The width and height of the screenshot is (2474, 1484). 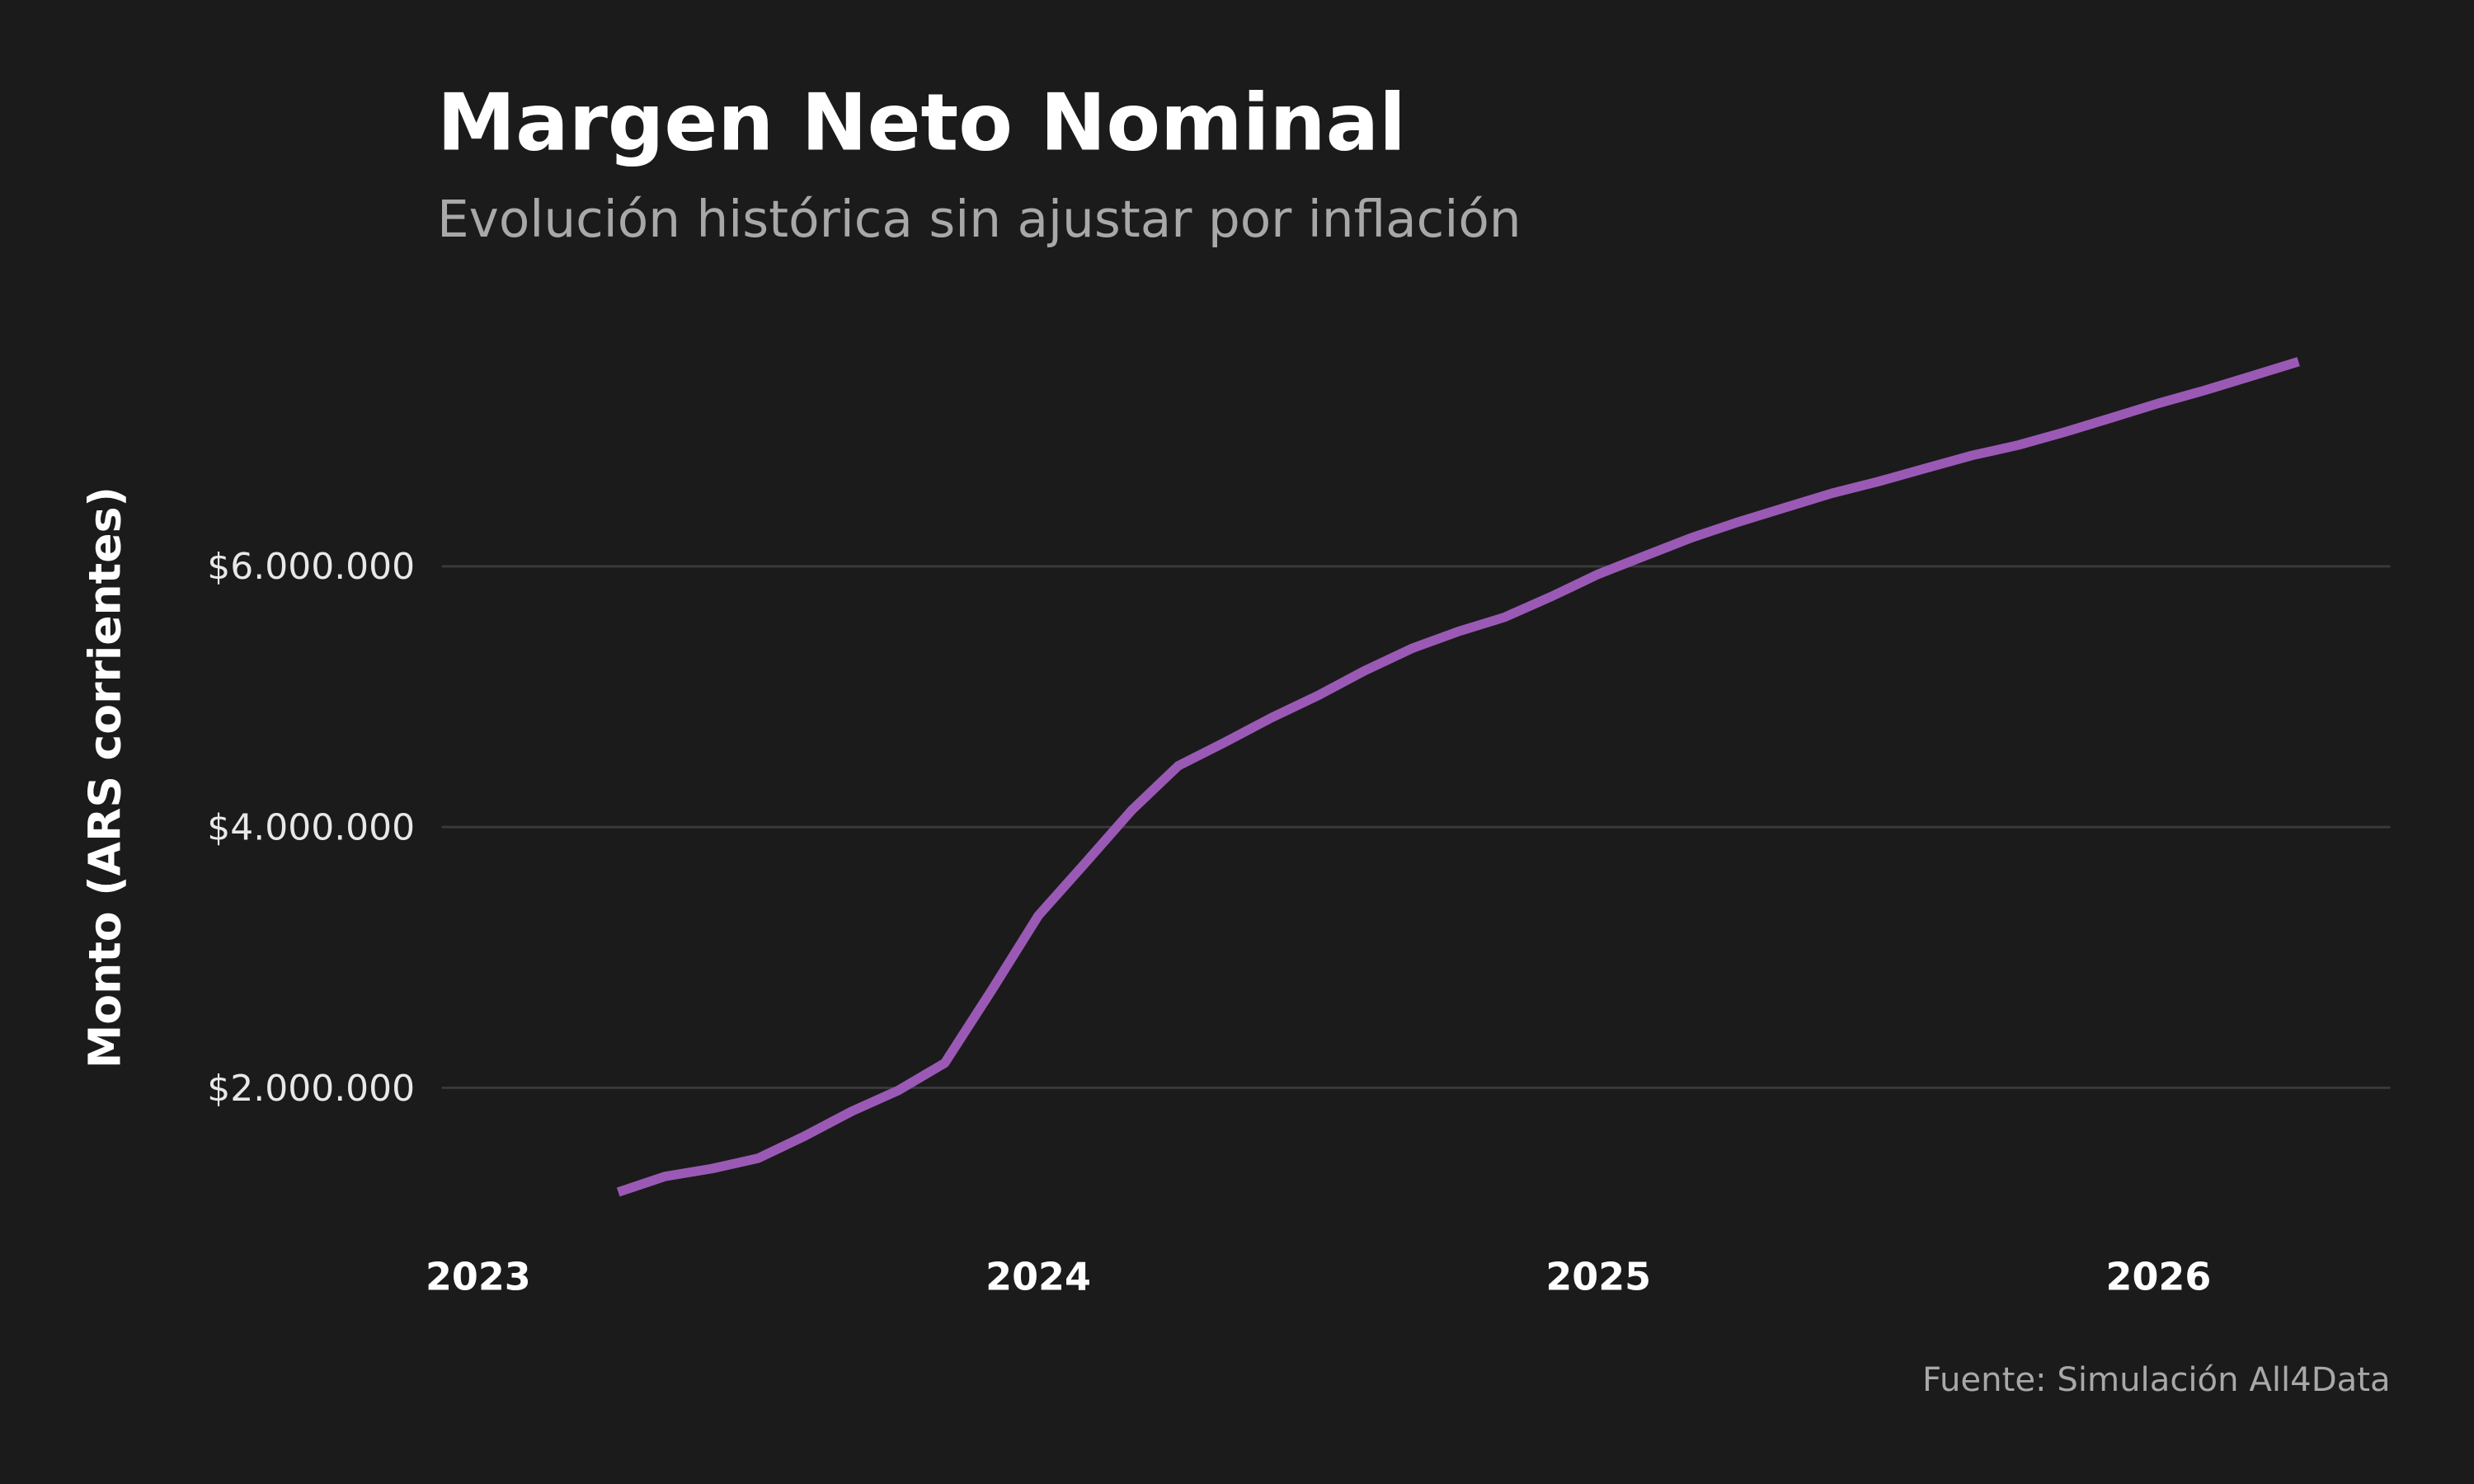 I want to click on x-tick-label: 2025, so click(x=1598, y=1277).